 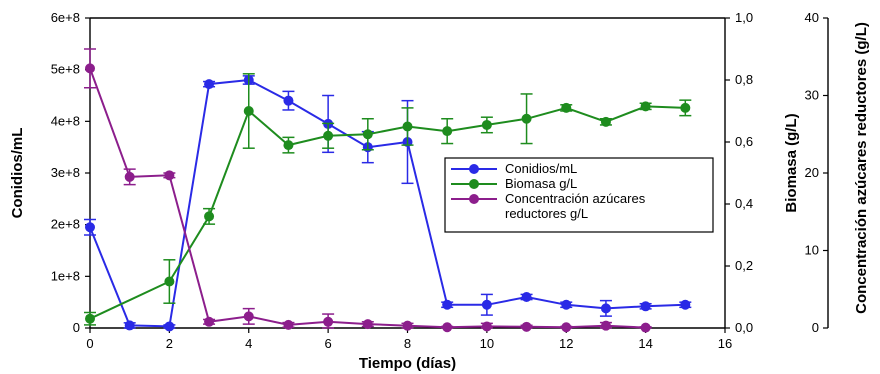 I want to click on y-right1-axis-title: Biomasa (g/L), so click(x=791, y=162).